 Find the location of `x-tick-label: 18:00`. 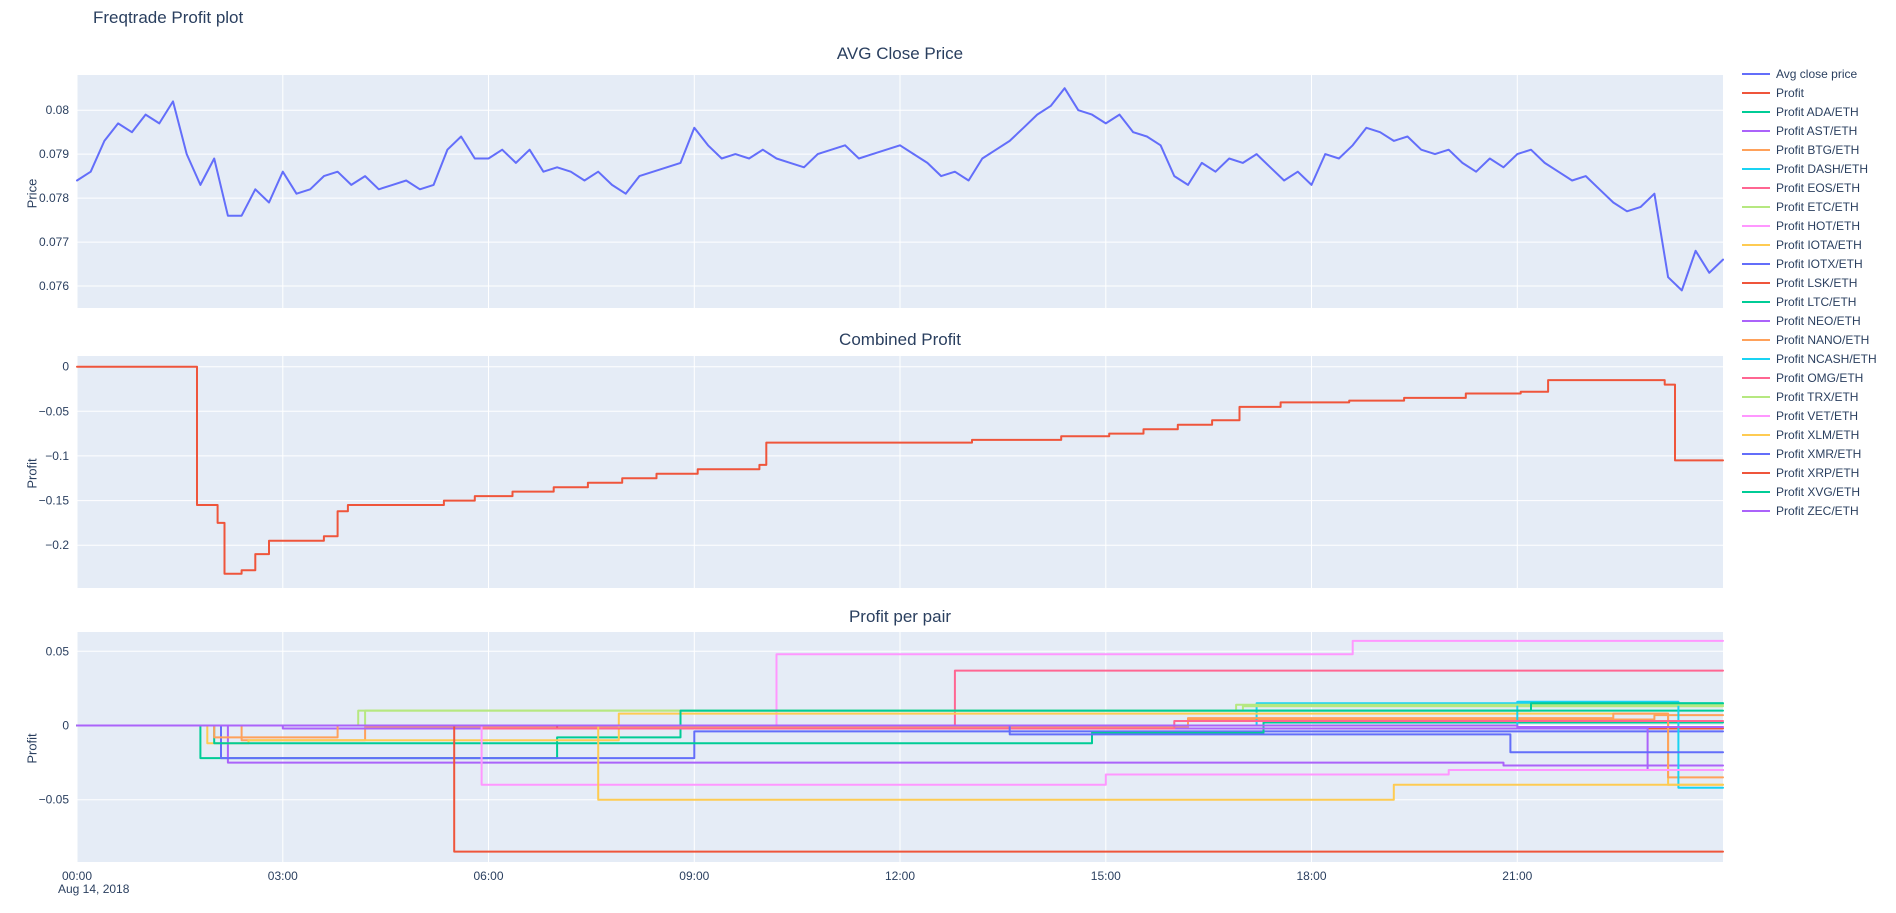

x-tick-label: 18:00 is located at coordinates (1311, 876).